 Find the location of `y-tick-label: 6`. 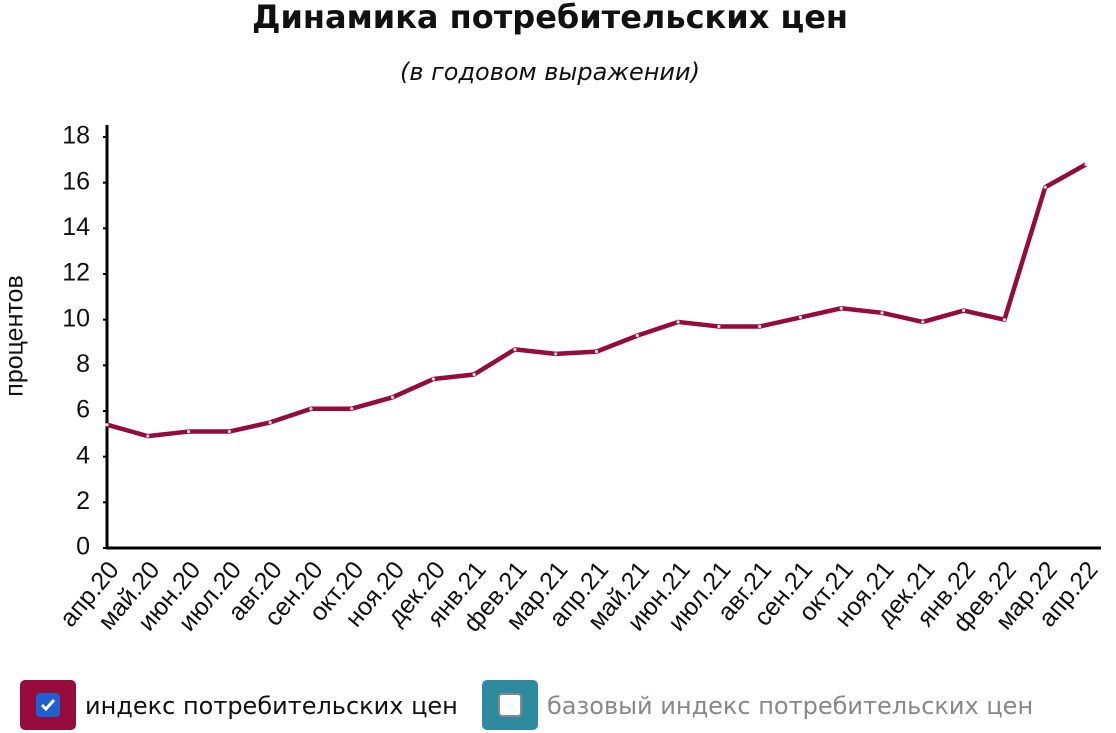

y-tick-label: 6 is located at coordinates (83, 410).